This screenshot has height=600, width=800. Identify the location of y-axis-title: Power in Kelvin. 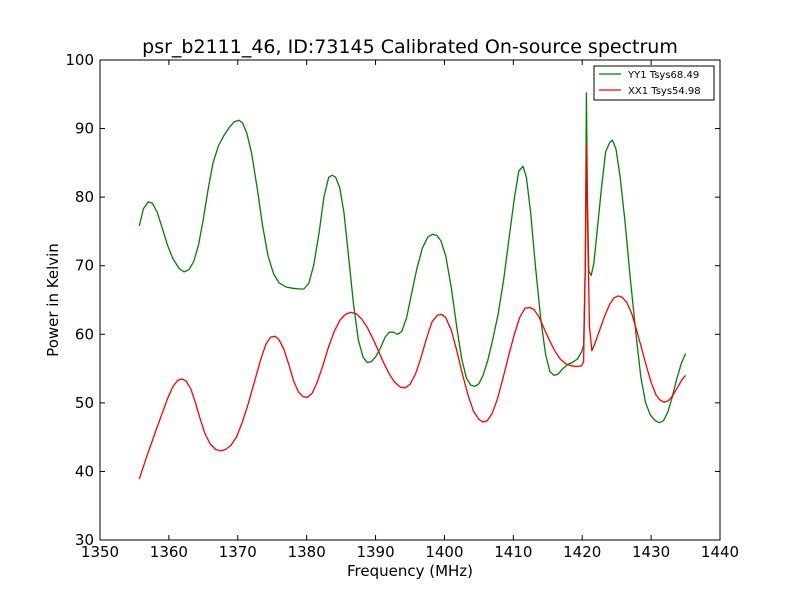
(53, 300).